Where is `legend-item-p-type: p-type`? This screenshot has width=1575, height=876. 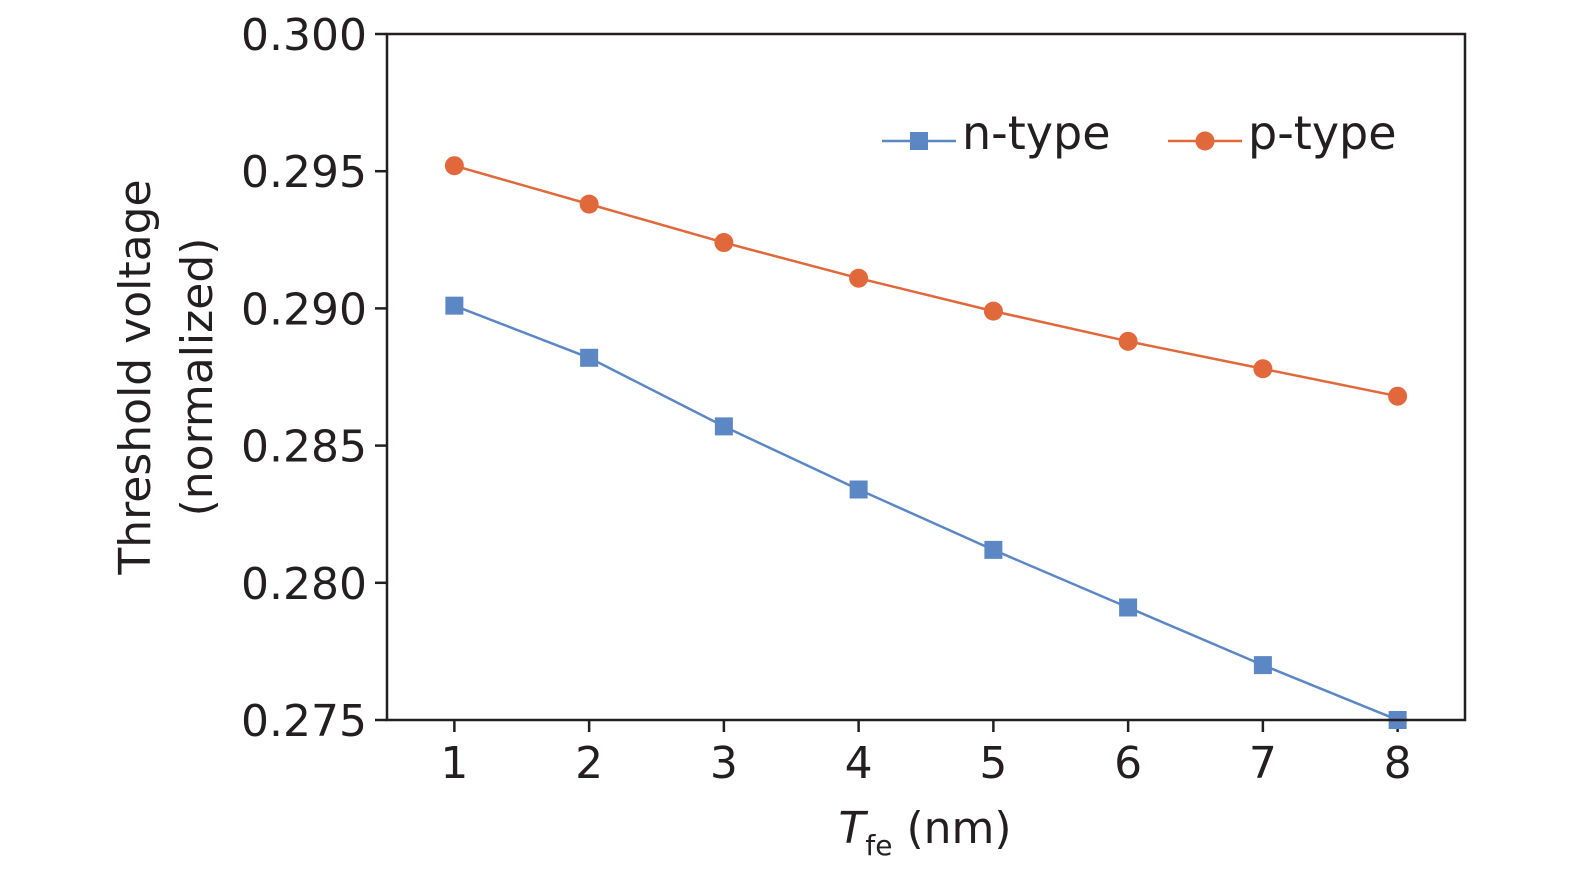
legend-item-p-type: p-type is located at coordinates (1282, 133).